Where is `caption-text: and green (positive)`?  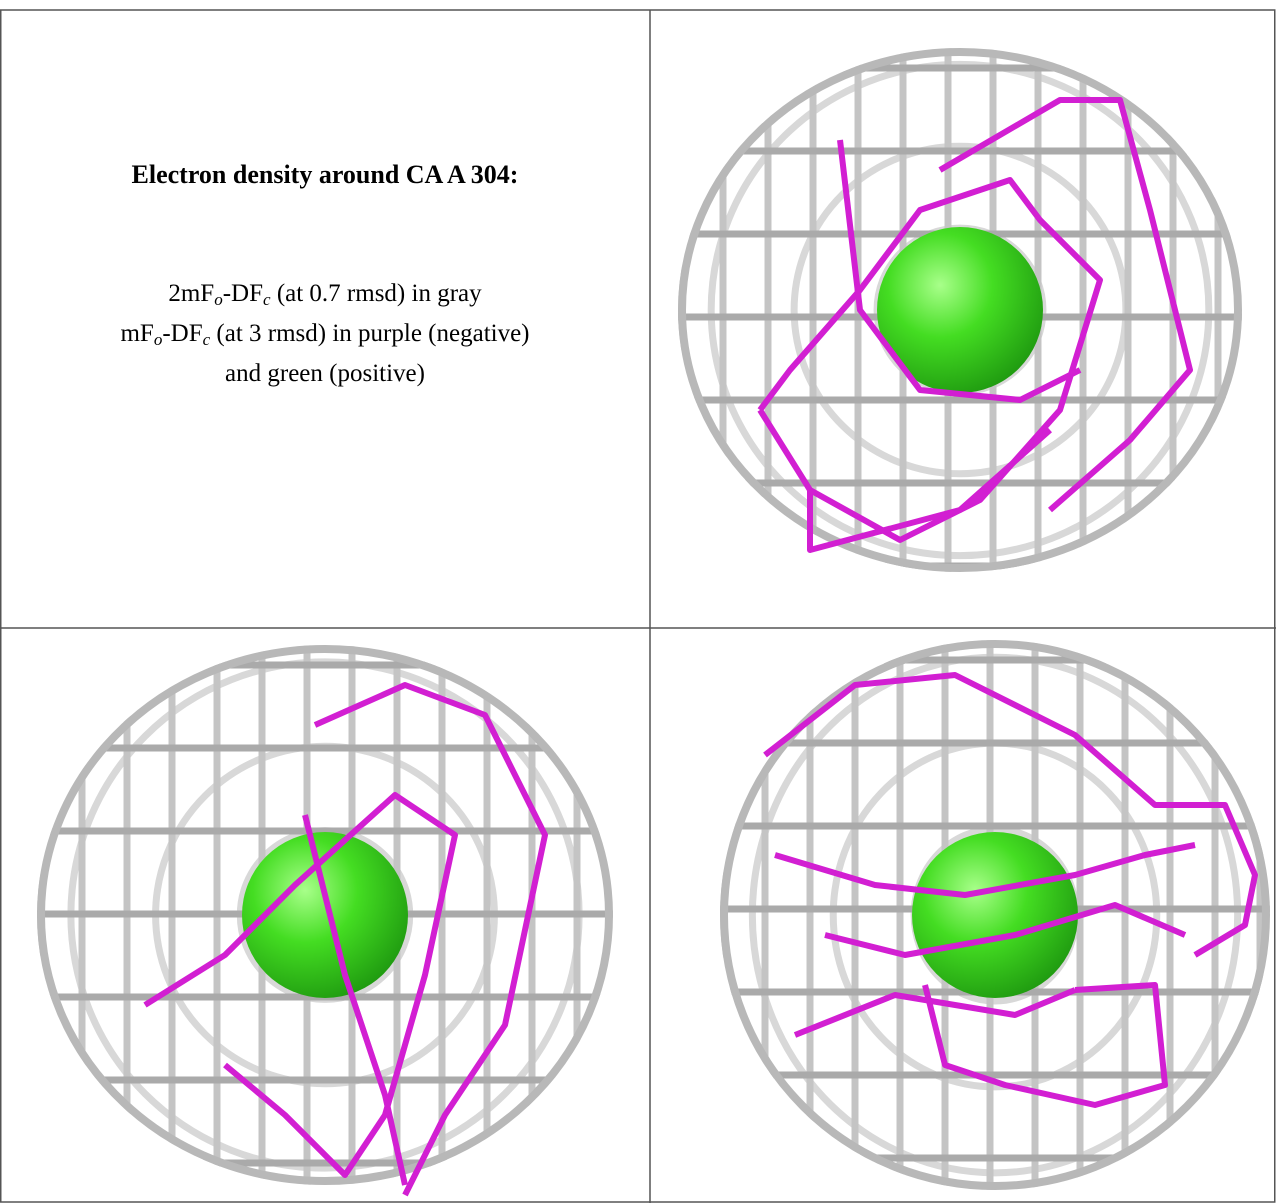 caption-text: and green (positive) is located at coordinates (325, 373).